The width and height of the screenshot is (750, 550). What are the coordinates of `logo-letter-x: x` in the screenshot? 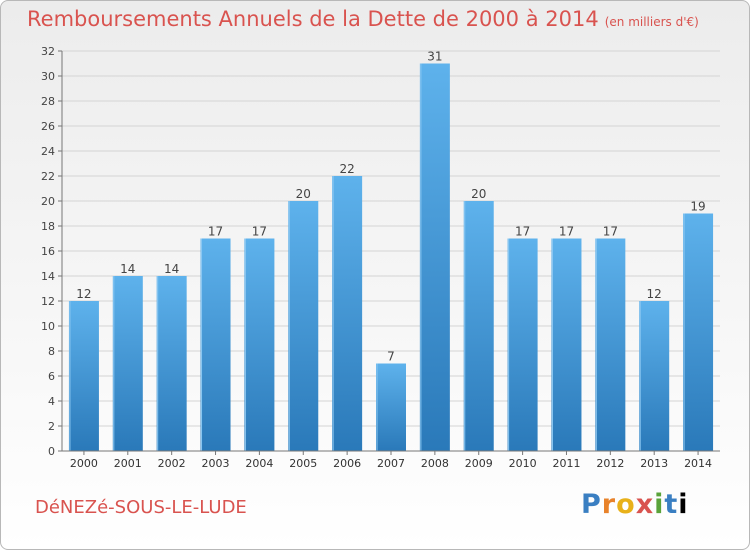 It's located at (645, 504).